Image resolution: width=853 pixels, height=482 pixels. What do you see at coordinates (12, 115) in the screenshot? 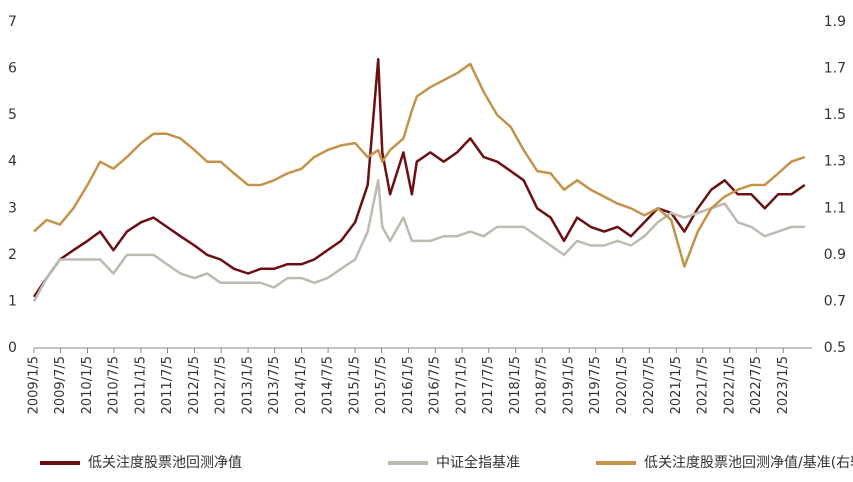
I see `y-tick-label: 5` at bounding box center [12, 115].